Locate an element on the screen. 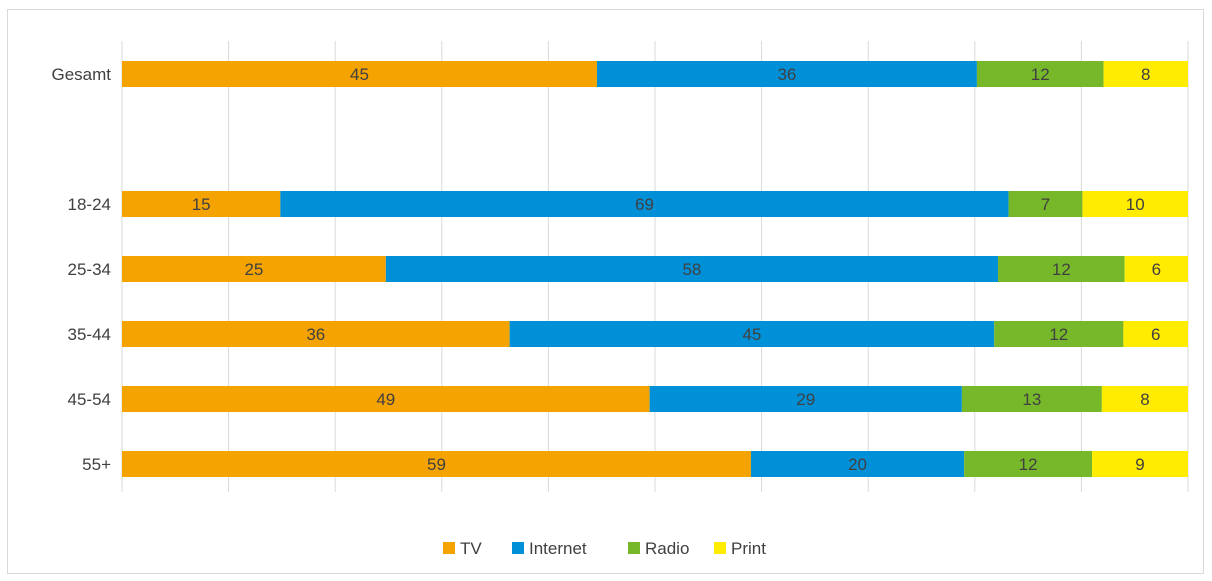 This screenshot has height=581, width=1212. data-label: 58 is located at coordinates (691, 269).